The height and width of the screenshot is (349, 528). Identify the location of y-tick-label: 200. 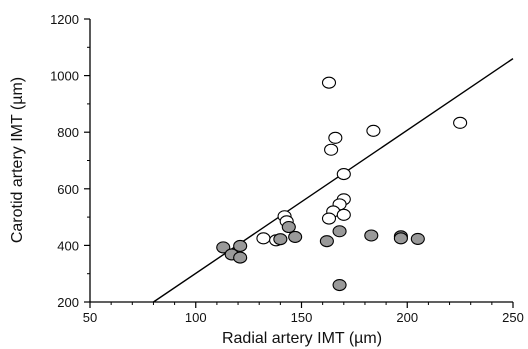
(68, 302).